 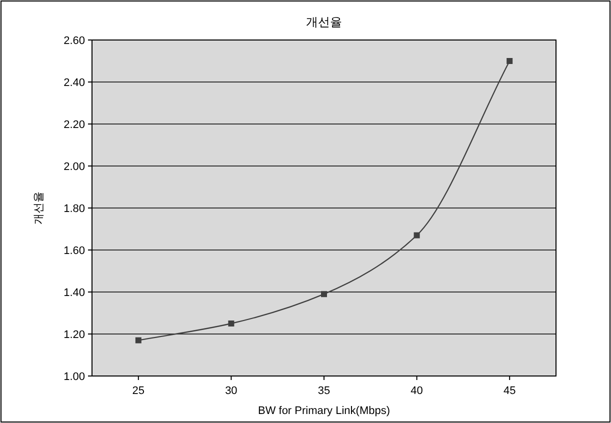 What do you see at coordinates (74, 251) in the screenshot?
I see `y-tick-label: 1.60` at bounding box center [74, 251].